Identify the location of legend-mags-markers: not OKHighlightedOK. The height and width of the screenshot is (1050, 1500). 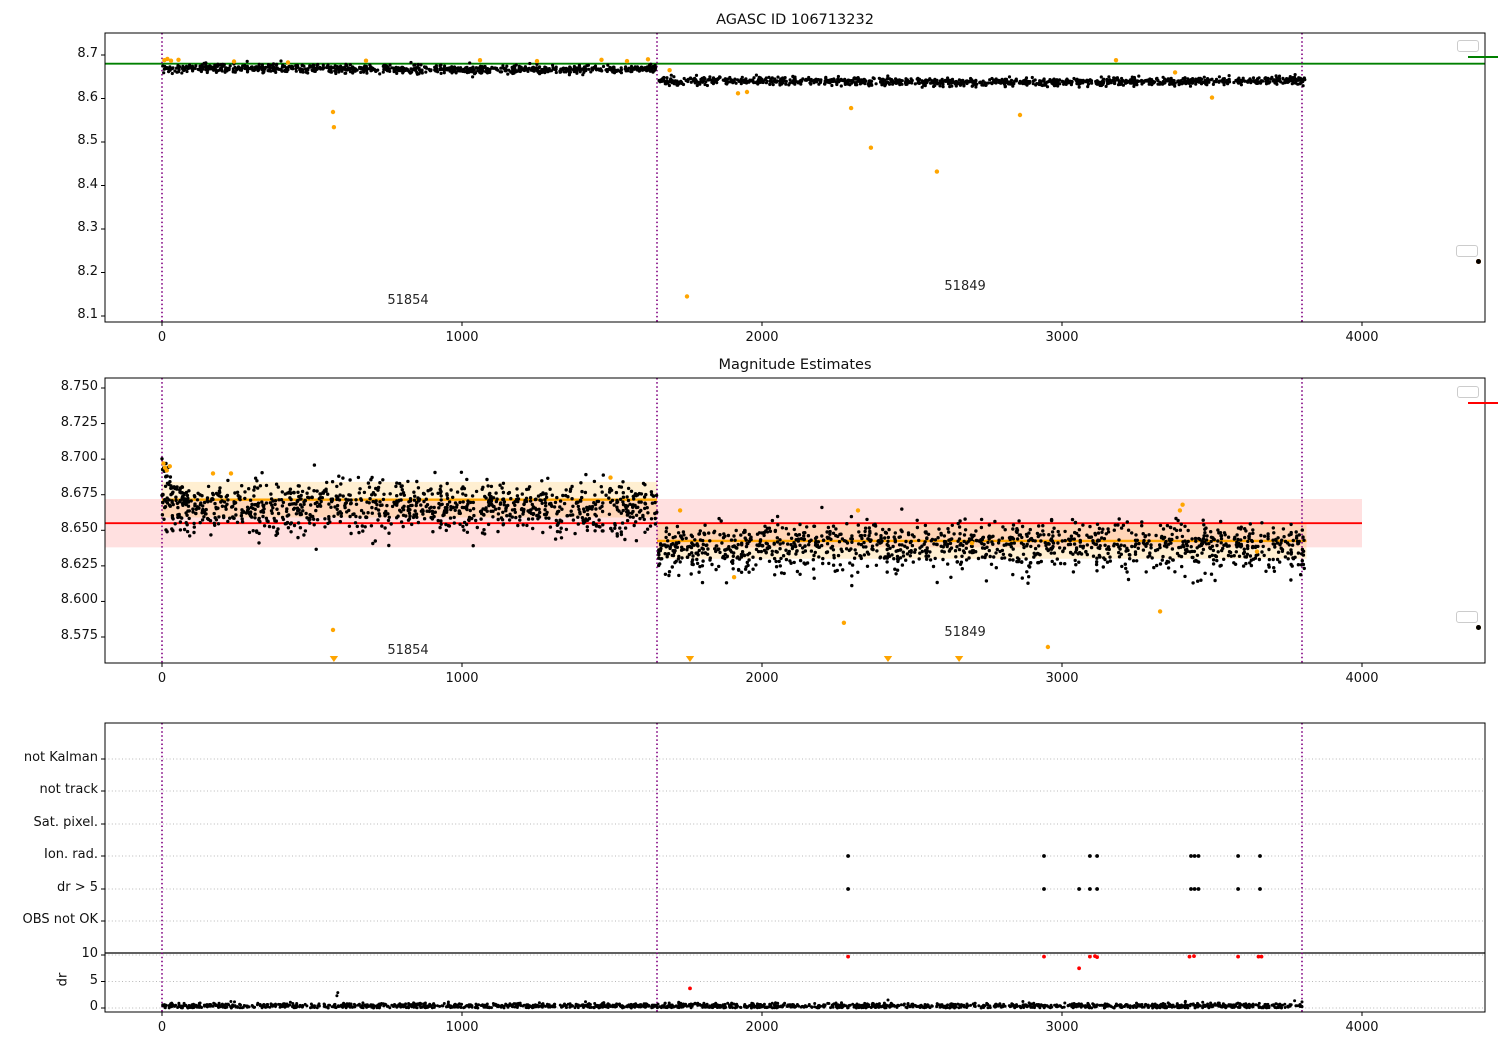
(1468, 254).